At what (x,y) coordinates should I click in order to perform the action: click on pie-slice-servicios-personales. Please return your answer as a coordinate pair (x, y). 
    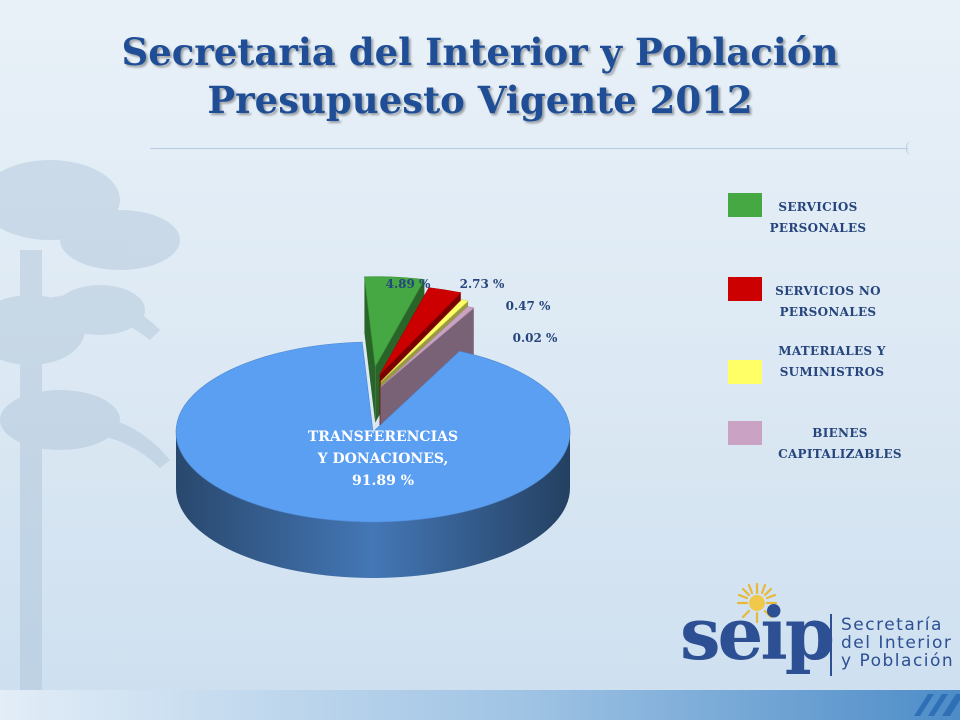
    Looking at the image, I should click on (394, 322).